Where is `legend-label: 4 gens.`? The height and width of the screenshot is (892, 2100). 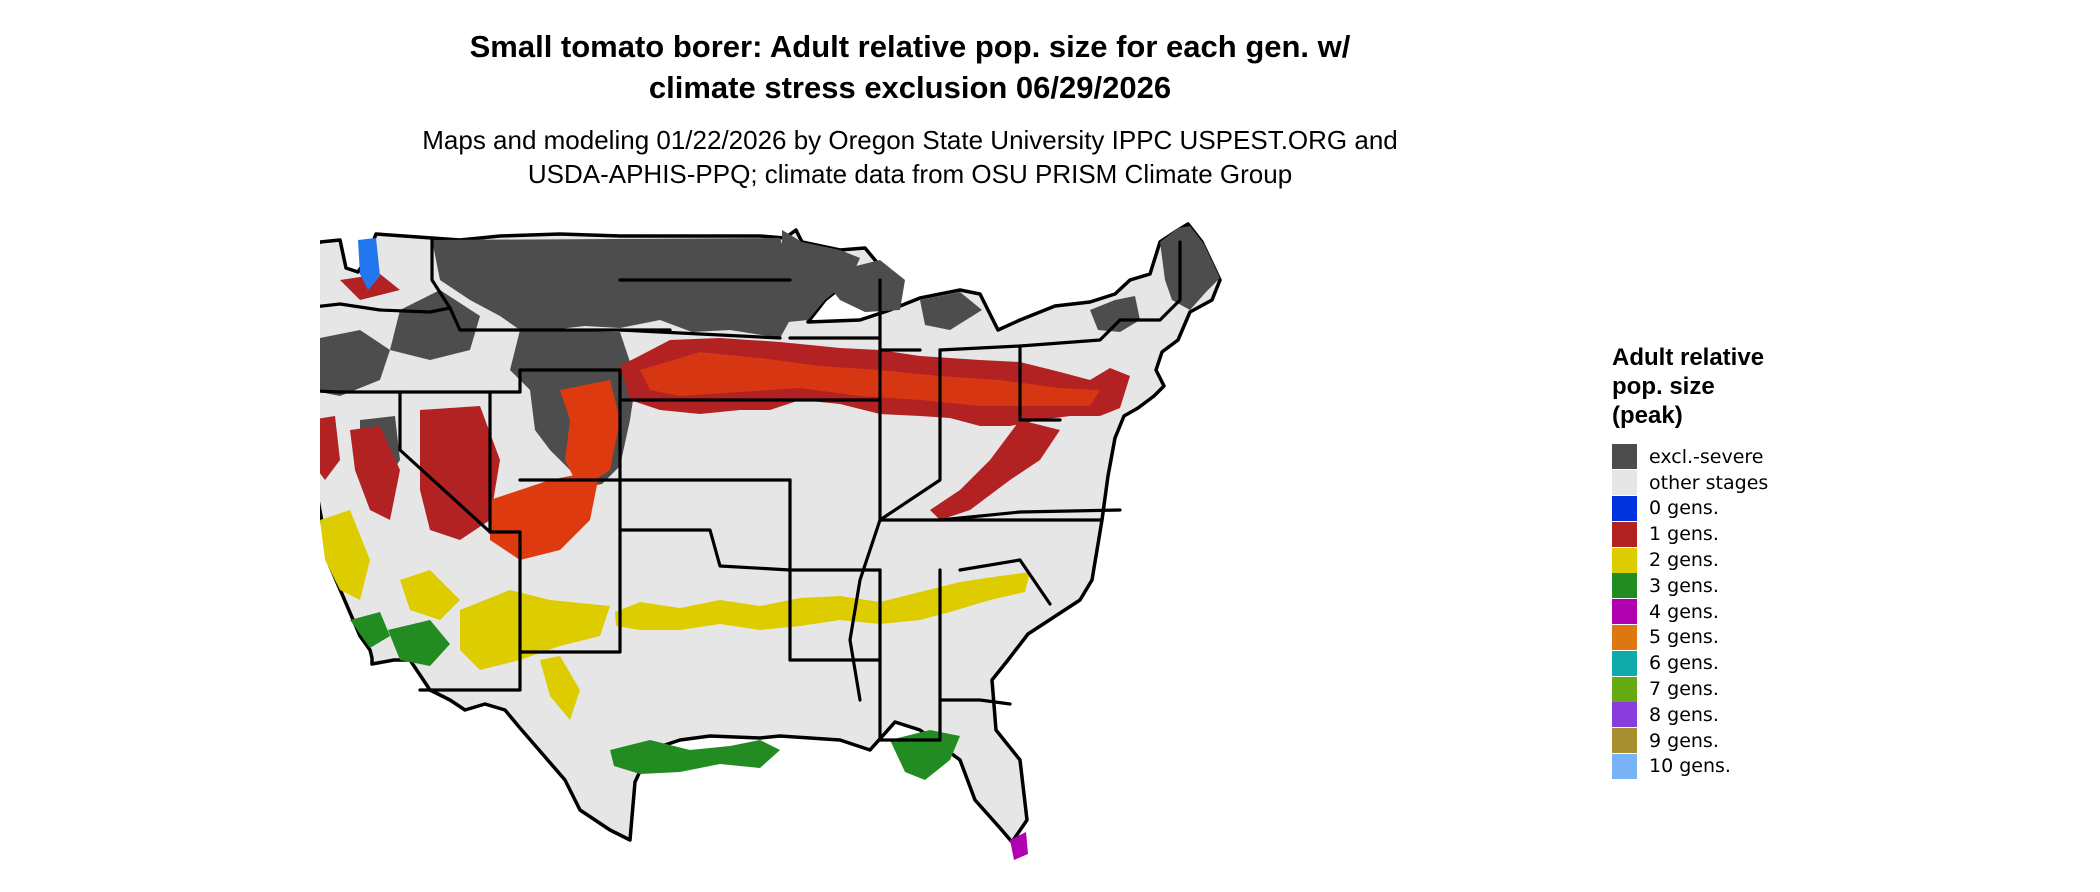
legend-label: 4 gens. is located at coordinates (1684, 611).